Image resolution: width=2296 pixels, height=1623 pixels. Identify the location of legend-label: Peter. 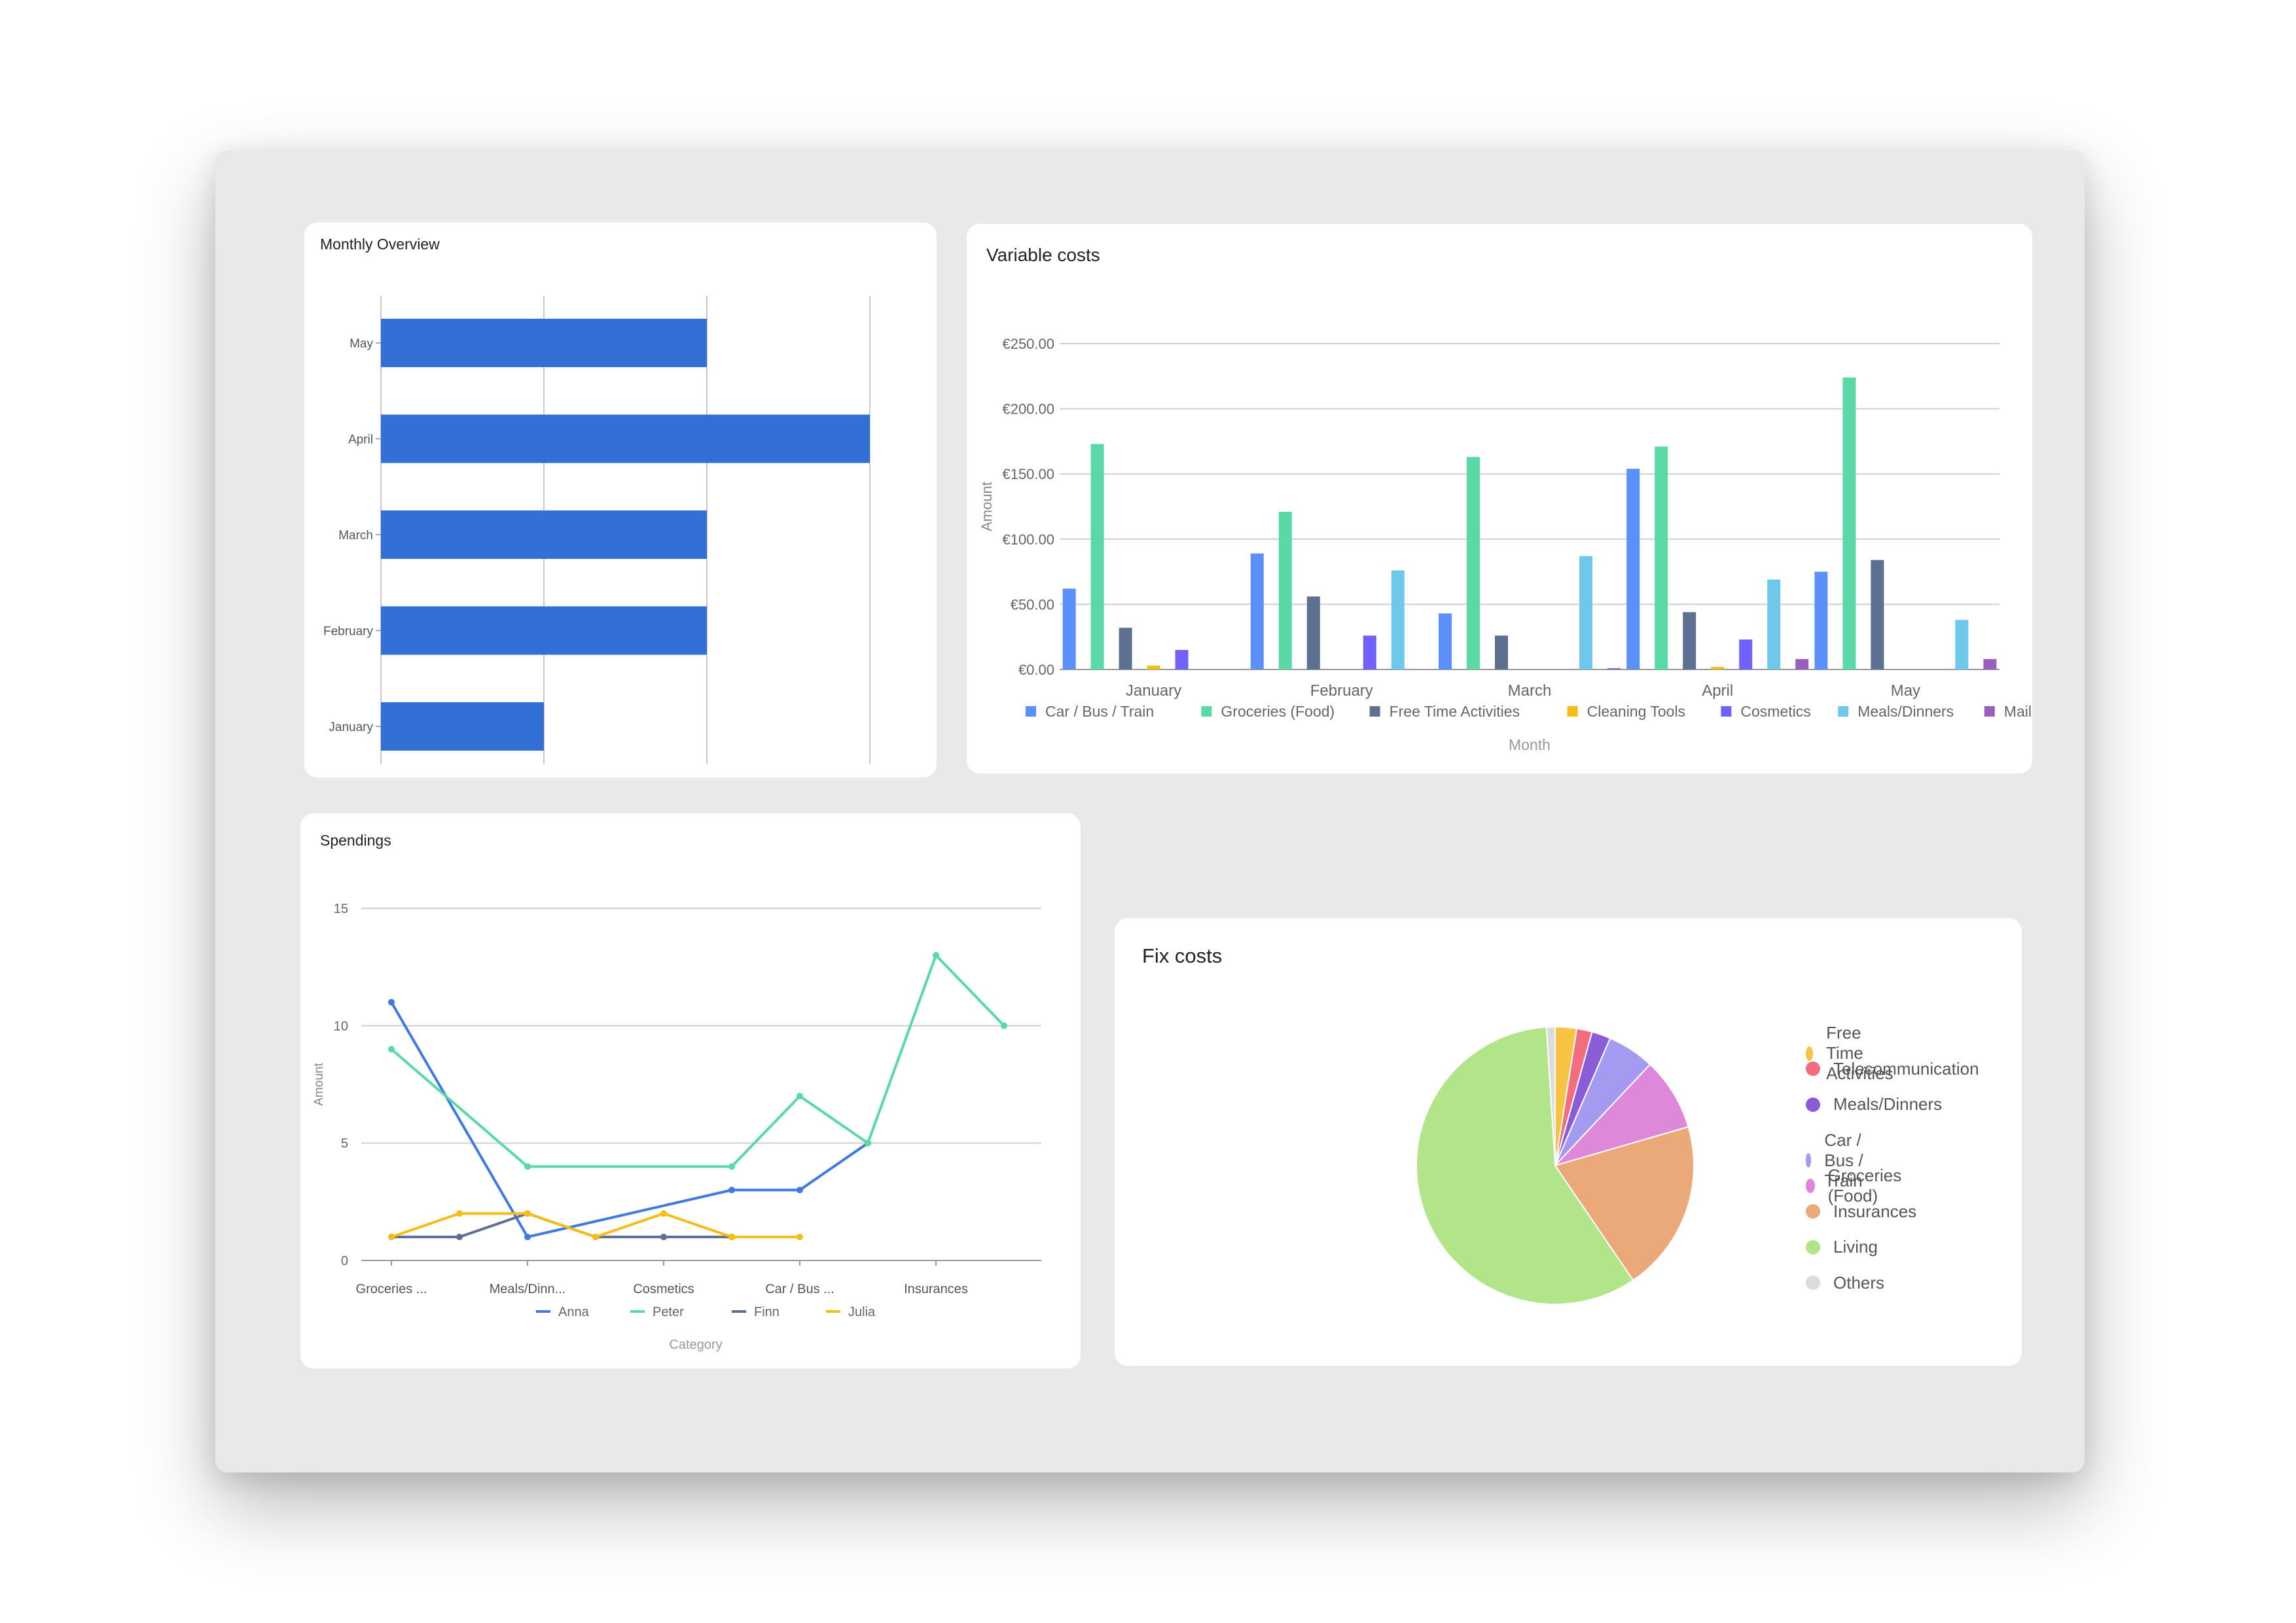
(668, 1312).